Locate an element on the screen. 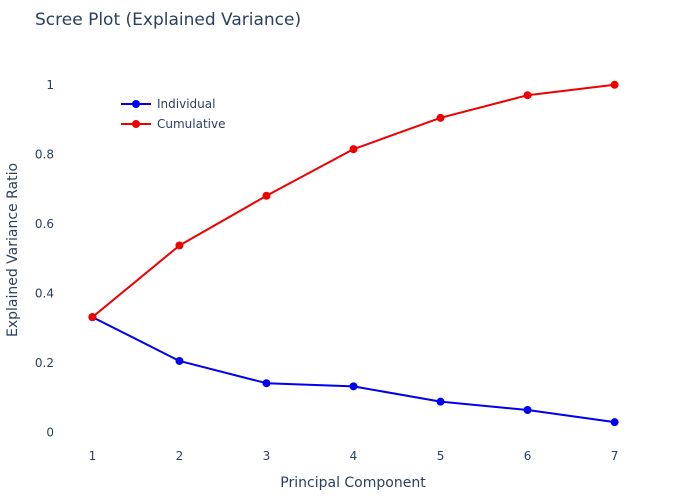 The width and height of the screenshot is (700, 504). legend-marker-cumulative is located at coordinates (136, 124).